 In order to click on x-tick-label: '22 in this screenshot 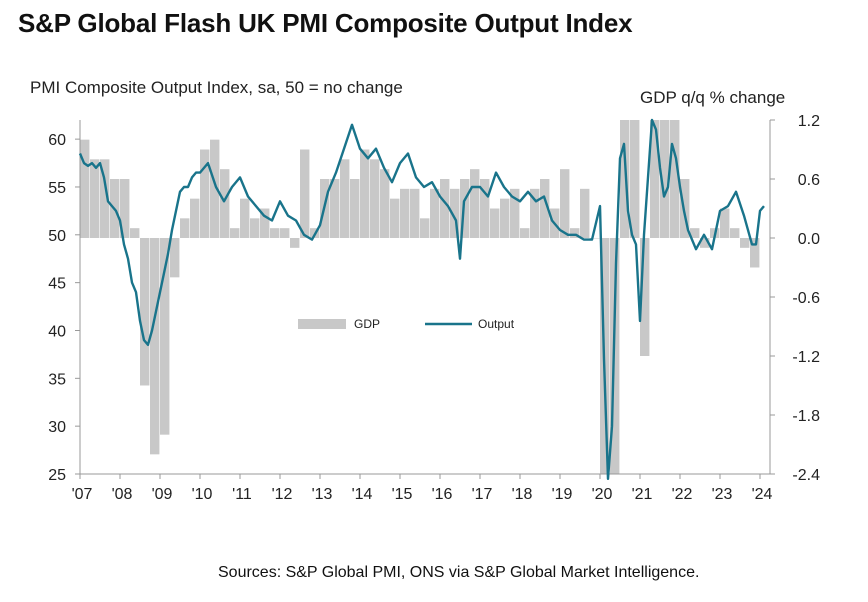, I will do `click(682, 494)`.